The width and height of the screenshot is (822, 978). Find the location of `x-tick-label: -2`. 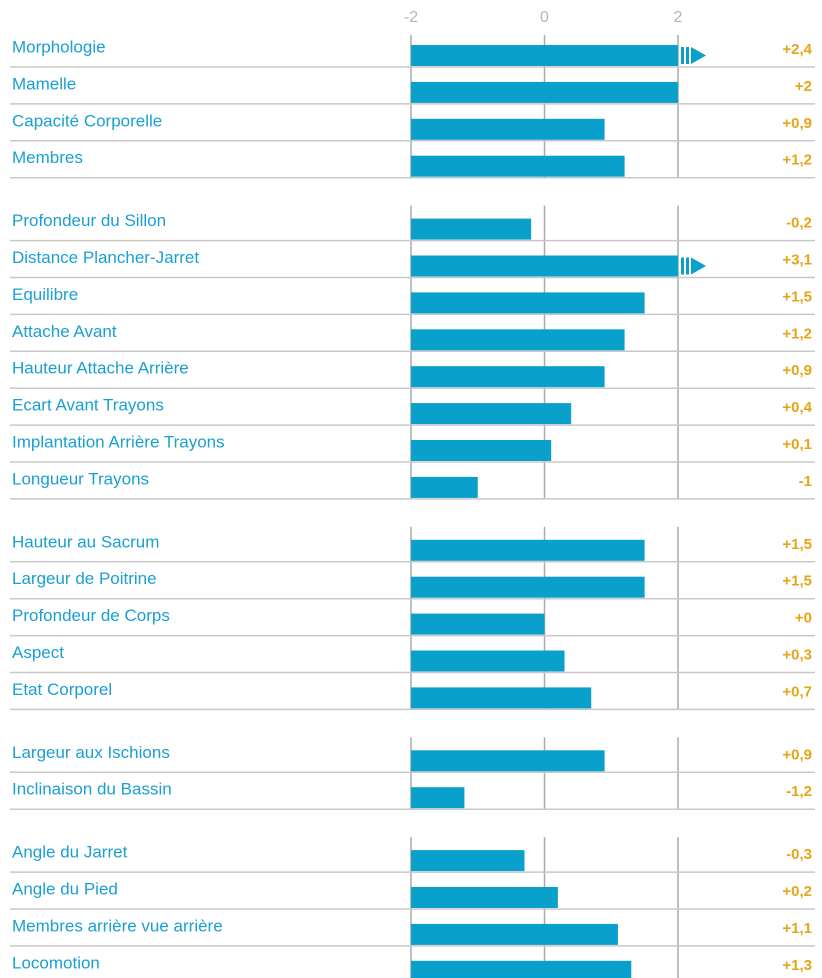

x-tick-label: -2 is located at coordinates (411, 17).